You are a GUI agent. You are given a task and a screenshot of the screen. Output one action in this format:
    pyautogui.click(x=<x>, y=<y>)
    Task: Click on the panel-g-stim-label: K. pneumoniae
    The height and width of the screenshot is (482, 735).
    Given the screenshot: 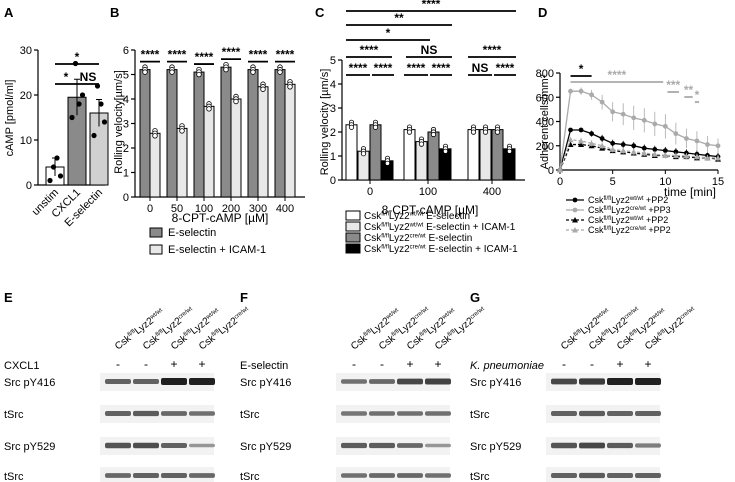 What is the action you would take?
    pyautogui.click(x=507, y=366)
    